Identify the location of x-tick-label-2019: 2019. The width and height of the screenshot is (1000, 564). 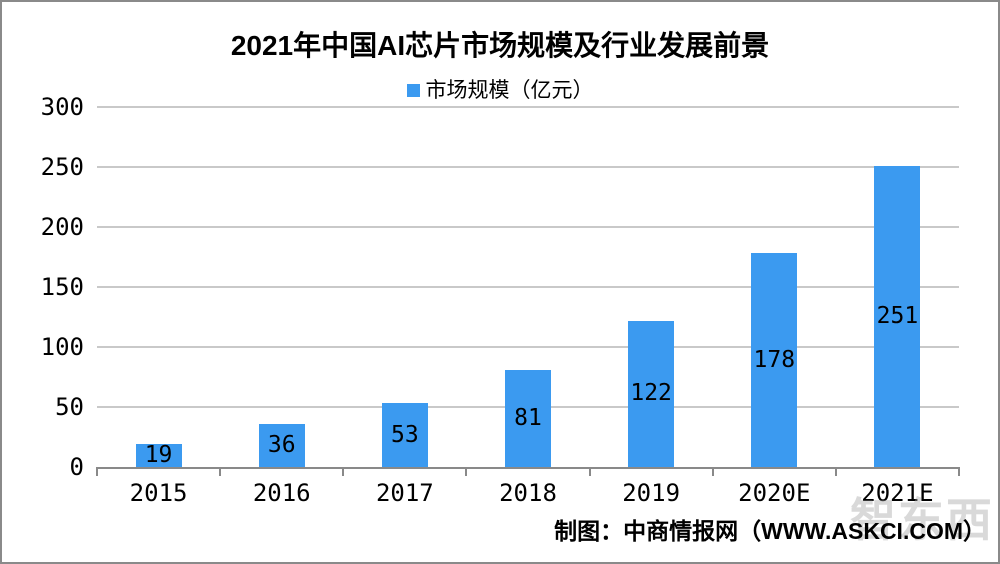
(651, 493).